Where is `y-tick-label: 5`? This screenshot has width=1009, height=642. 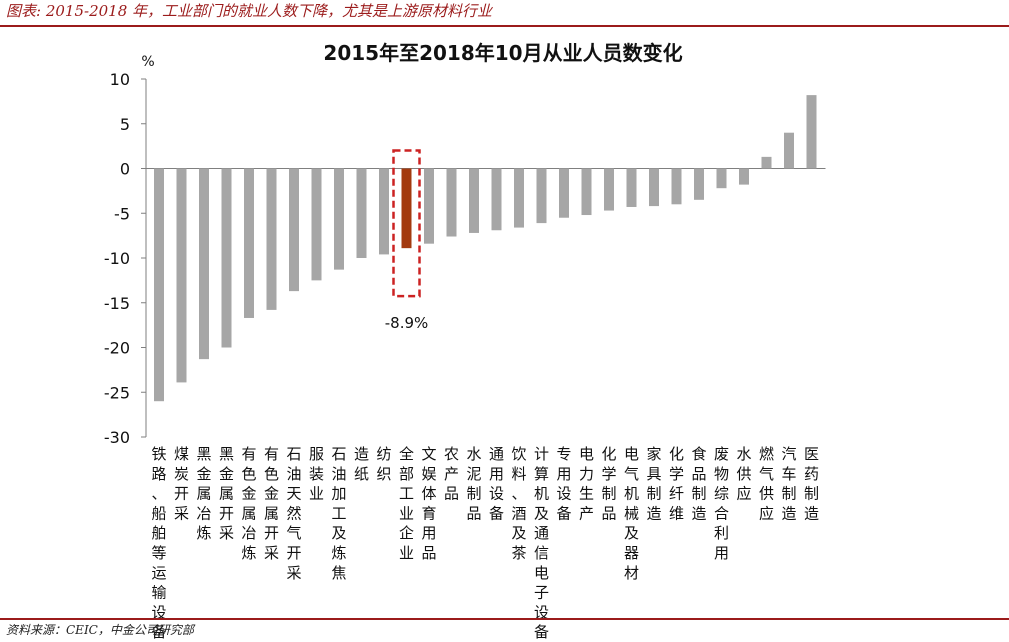 y-tick-label: 5 is located at coordinates (125, 124).